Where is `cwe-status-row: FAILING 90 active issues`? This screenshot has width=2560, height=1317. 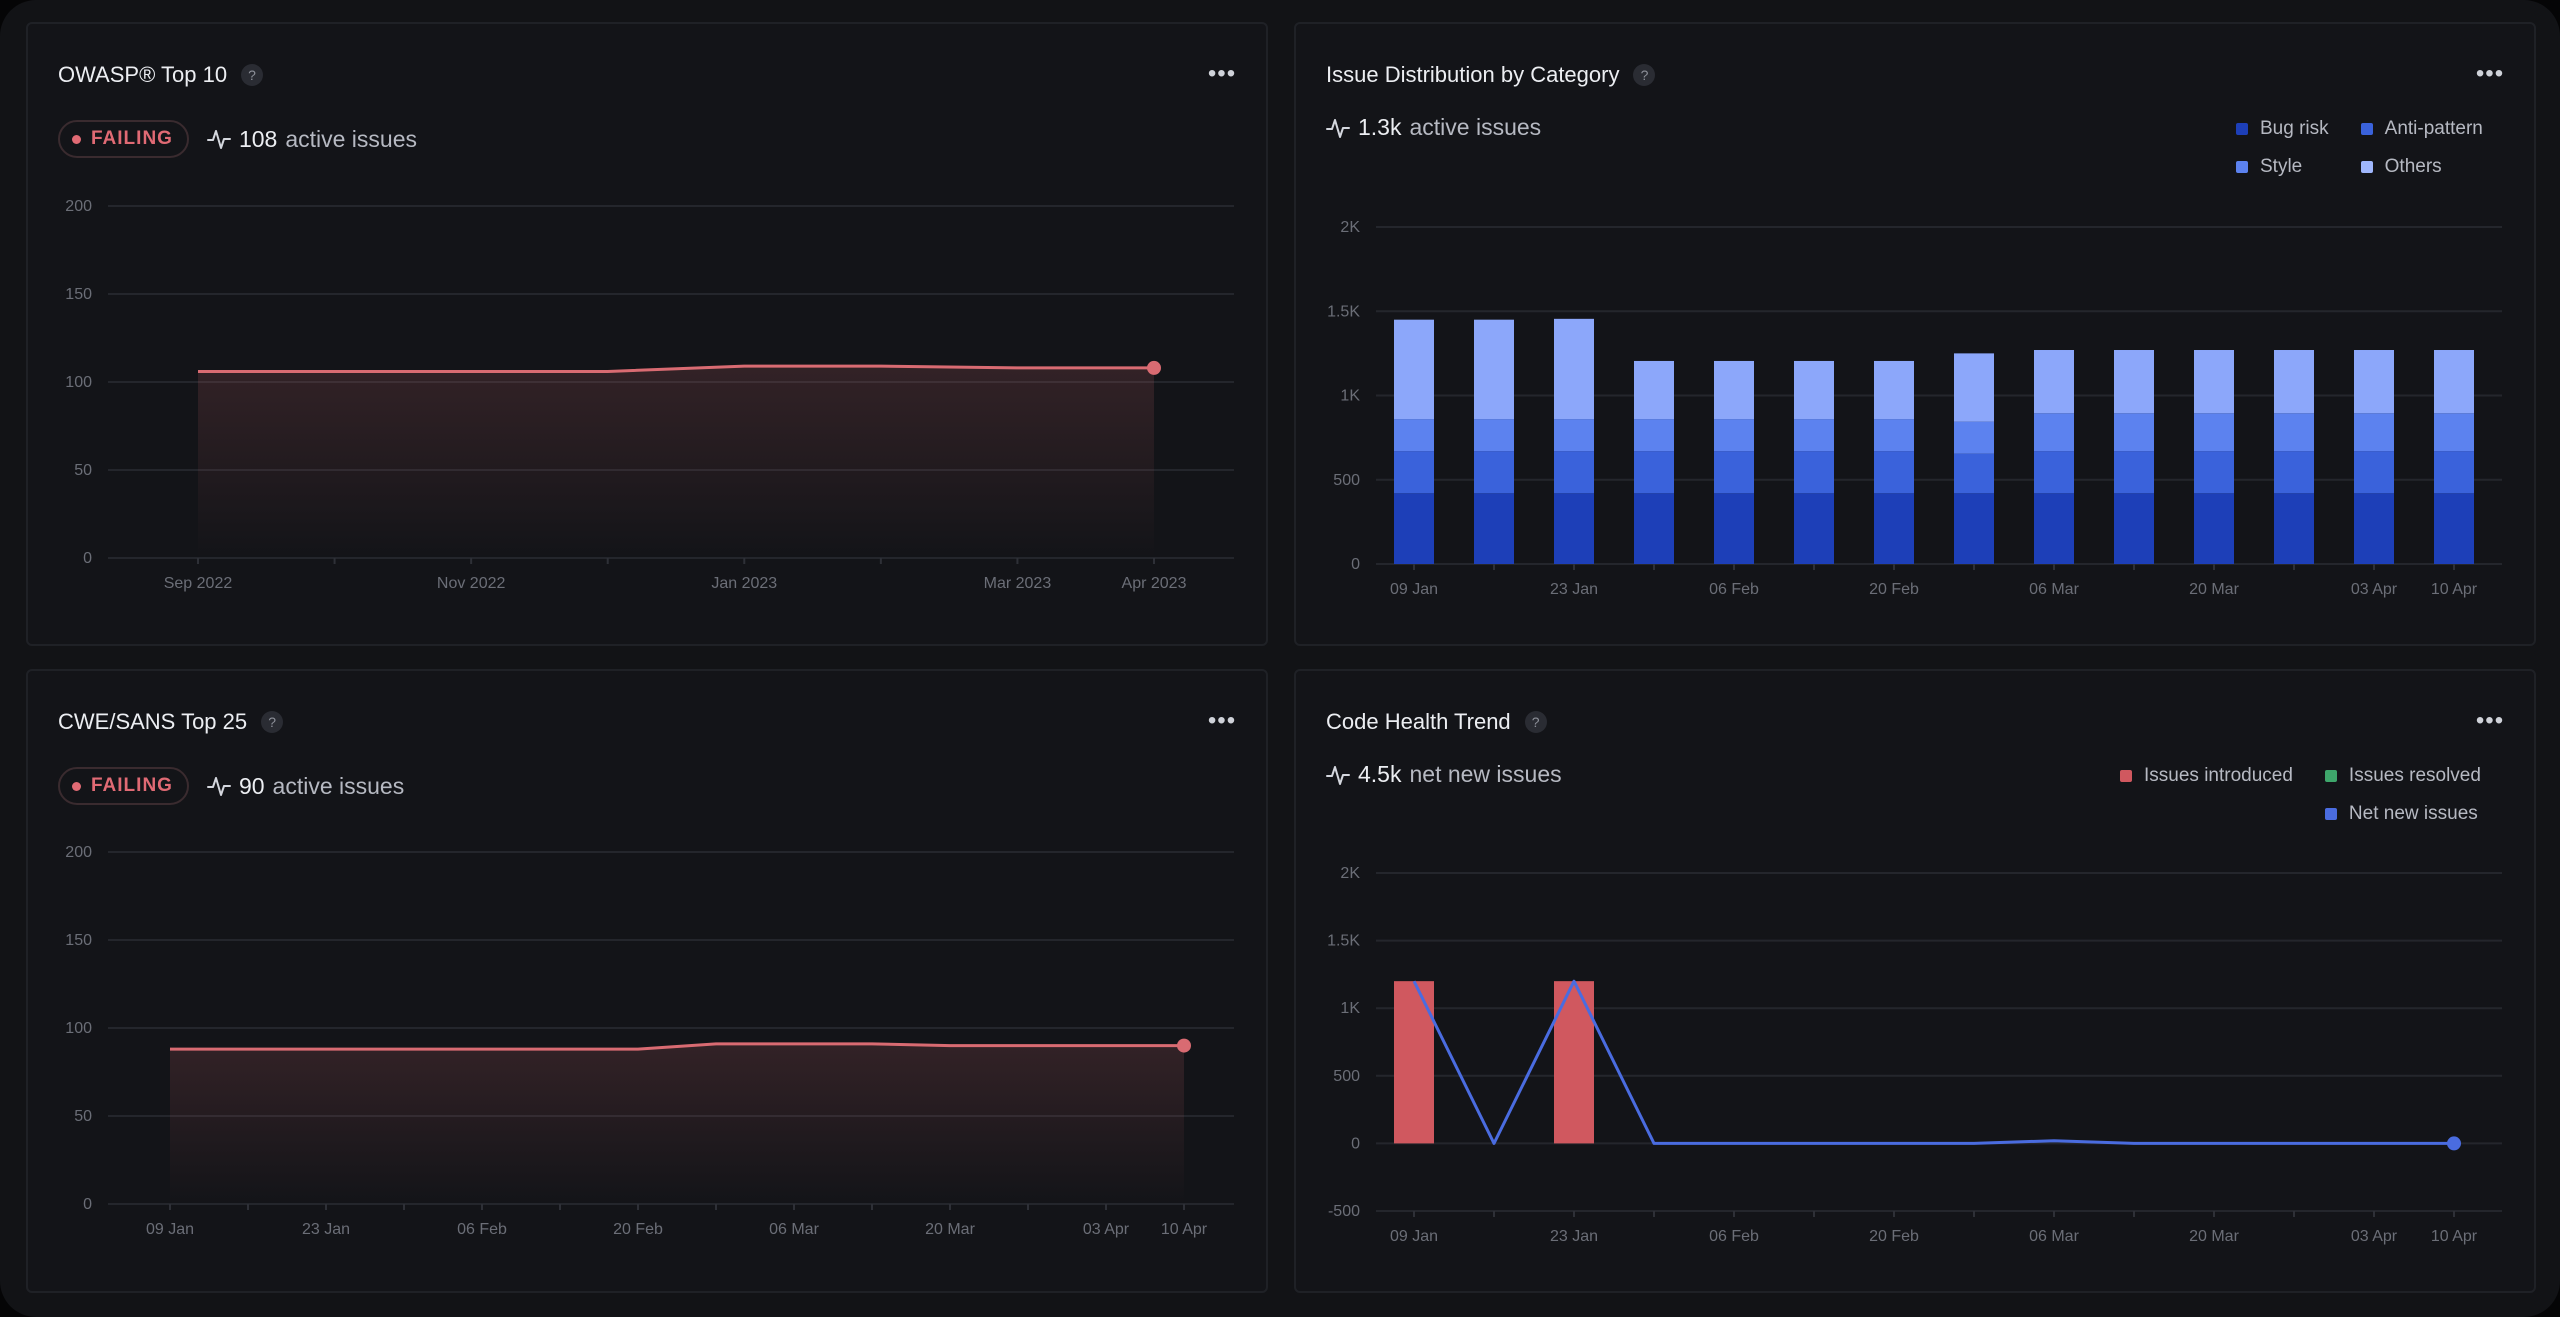
cwe-status-row: FAILING 90 active issues is located at coordinates (231, 786).